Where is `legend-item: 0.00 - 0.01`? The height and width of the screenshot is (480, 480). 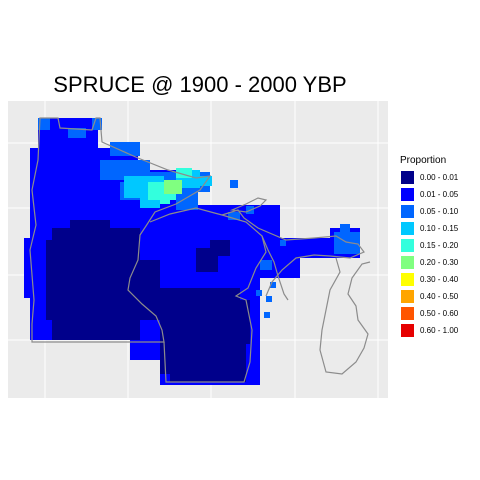 legend-item: 0.00 - 0.01 is located at coordinates (439, 177).